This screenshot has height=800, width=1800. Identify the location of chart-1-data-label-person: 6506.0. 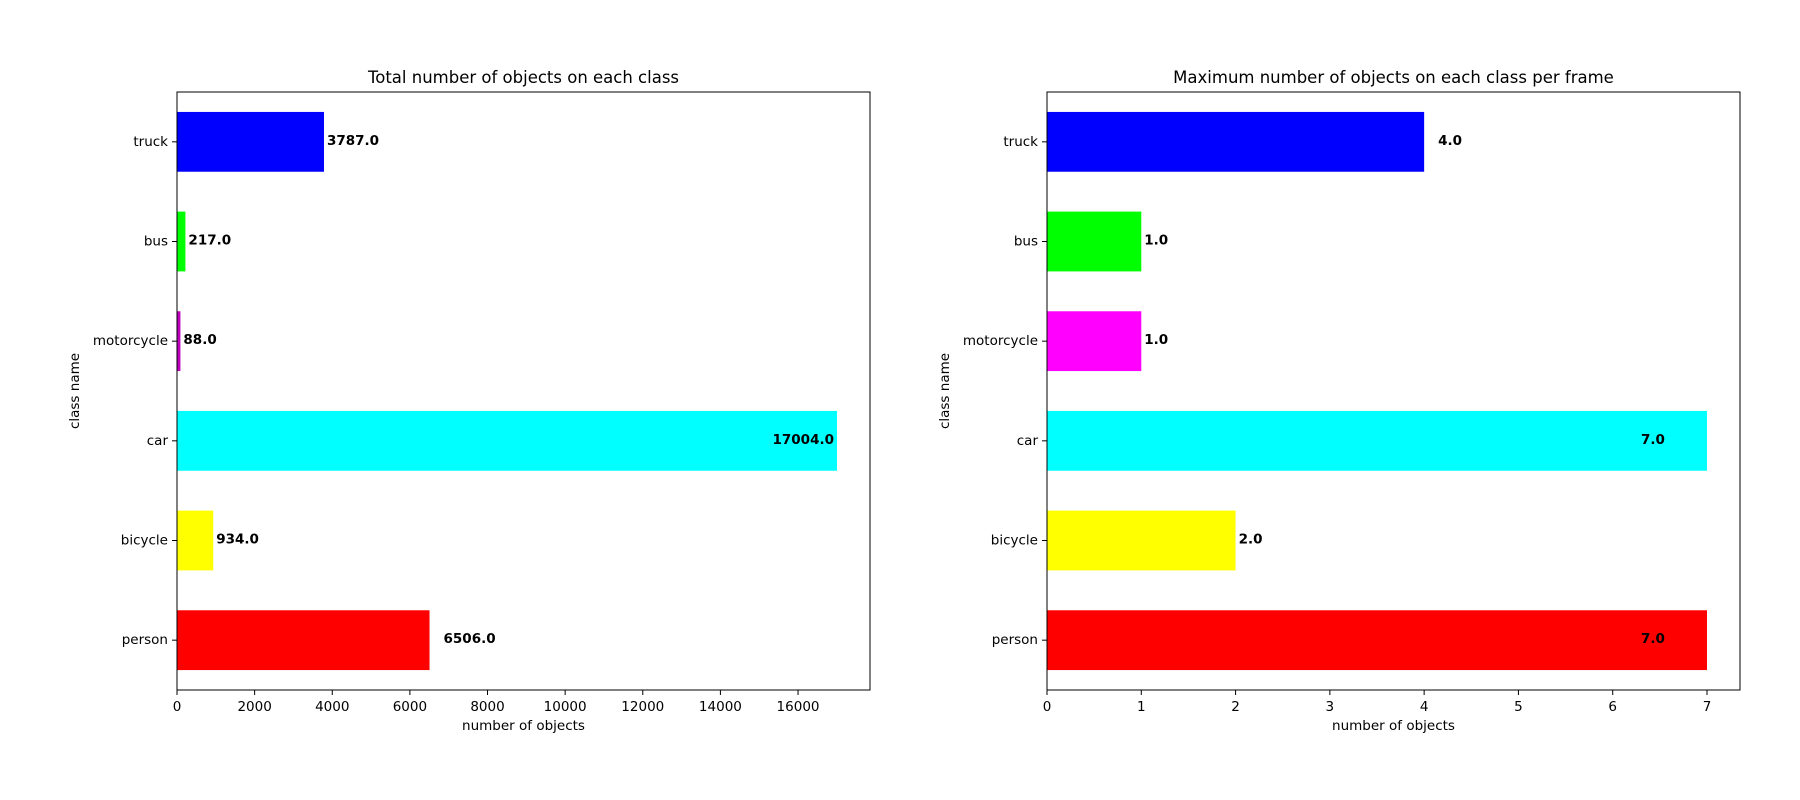
(470, 639).